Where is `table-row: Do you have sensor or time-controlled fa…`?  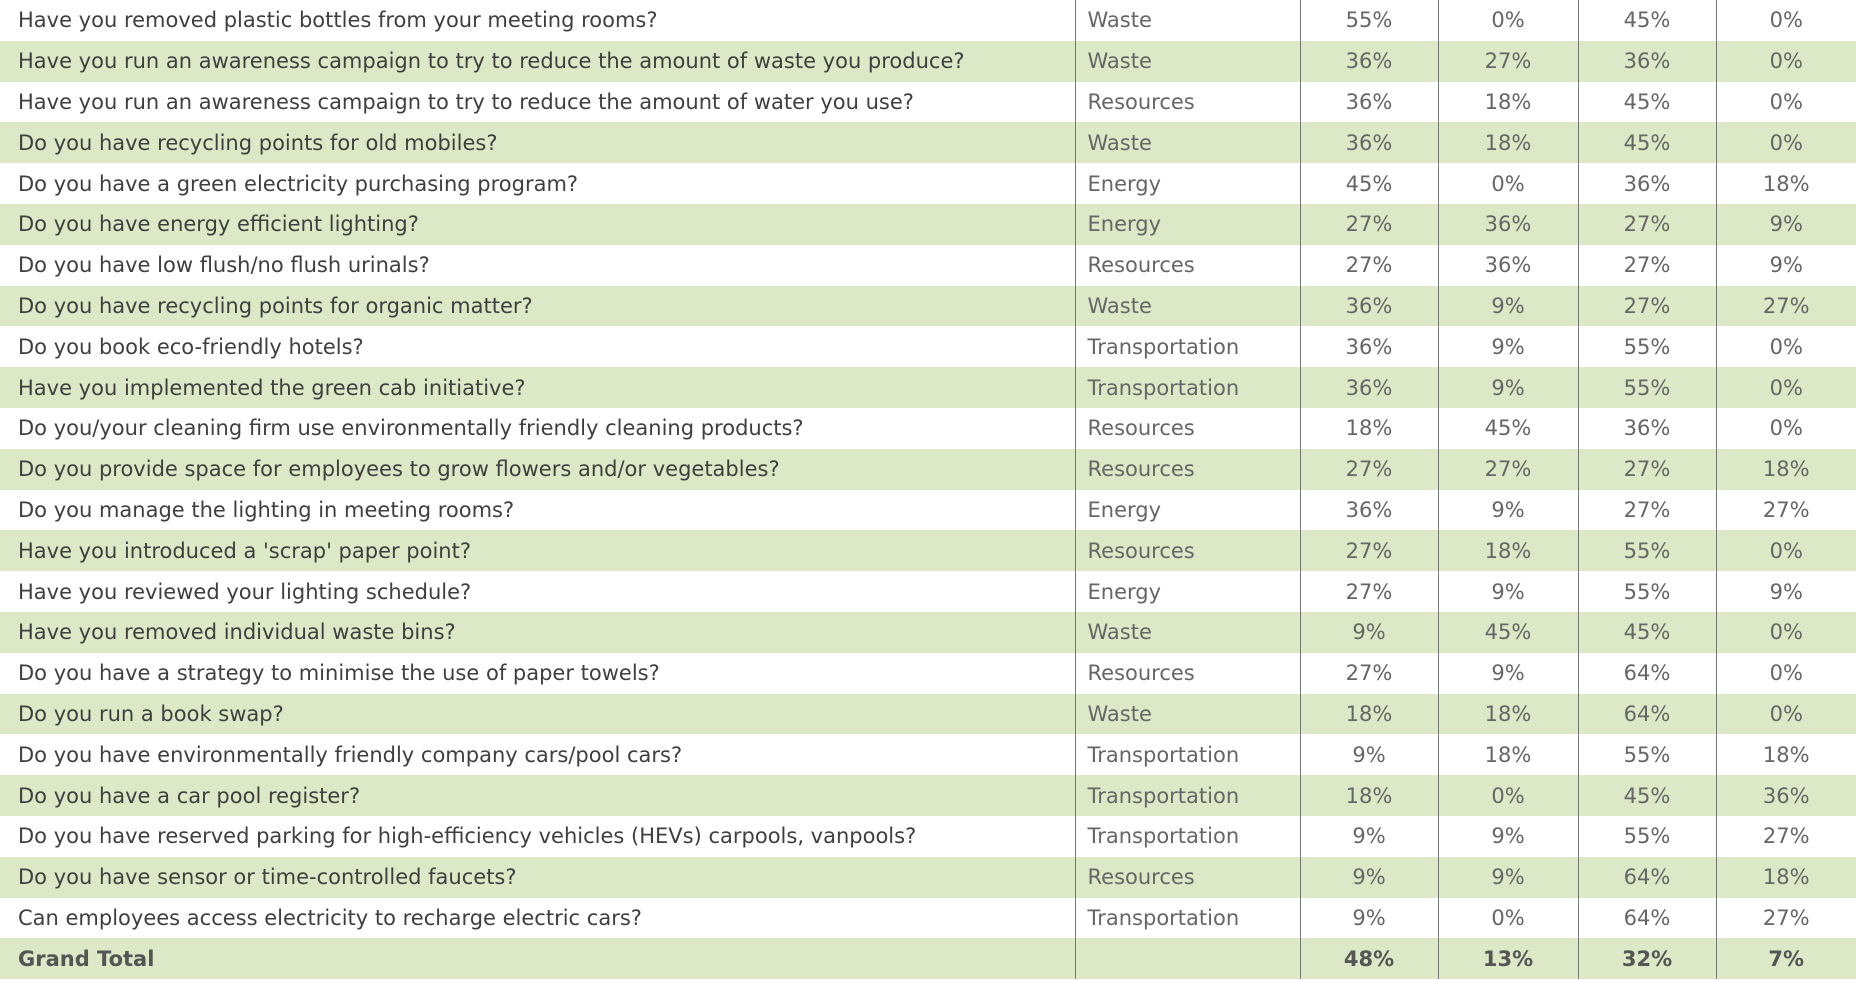 table-row: Do you have sensor or time-controlled fa… is located at coordinates (928, 877).